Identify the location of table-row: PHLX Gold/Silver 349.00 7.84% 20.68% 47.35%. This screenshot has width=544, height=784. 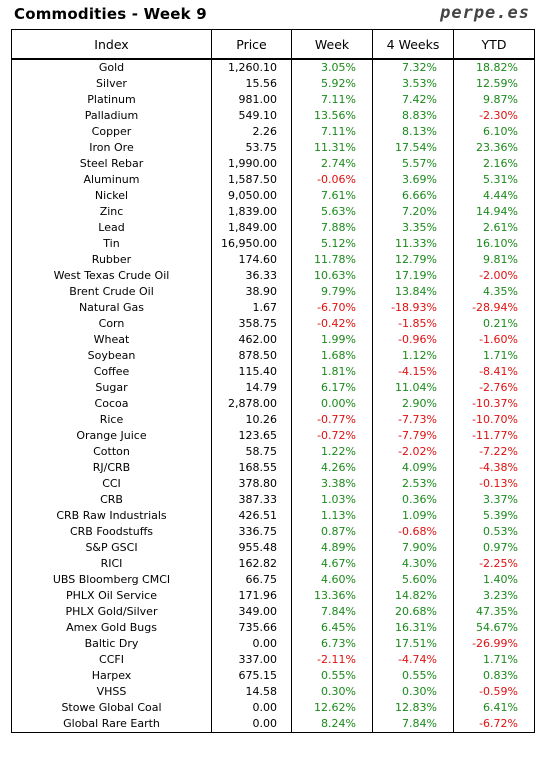
(273, 612).